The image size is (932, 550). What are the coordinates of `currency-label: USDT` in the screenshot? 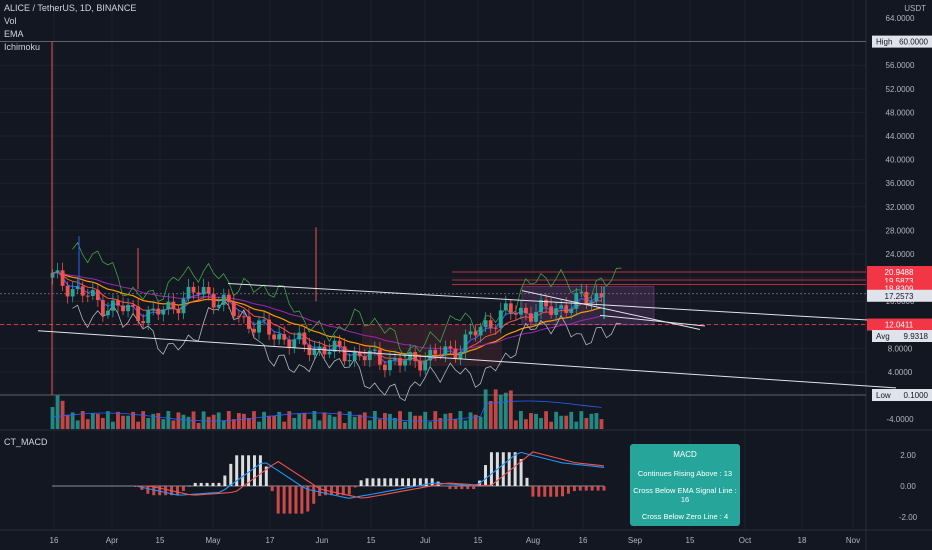 It's located at (915, 8).